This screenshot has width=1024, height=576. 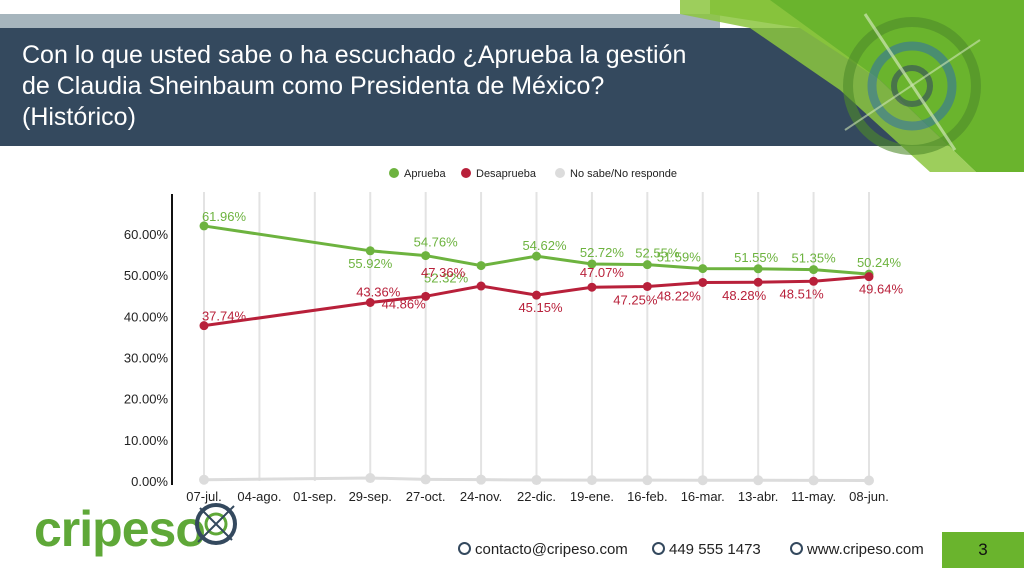 I want to click on data-label: 45.15%, so click(x=540, y=307).